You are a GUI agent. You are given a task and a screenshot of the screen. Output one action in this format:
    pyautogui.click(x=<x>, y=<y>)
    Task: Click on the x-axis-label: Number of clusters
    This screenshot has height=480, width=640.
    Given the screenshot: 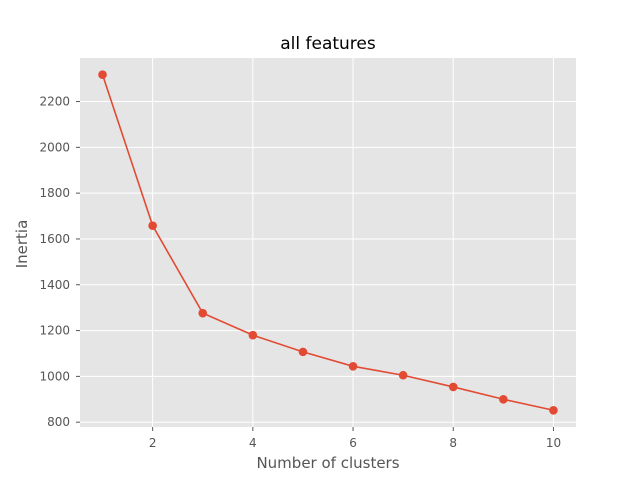 What is the action you would take?
    pyautogui.click(x=327, y=463)
    